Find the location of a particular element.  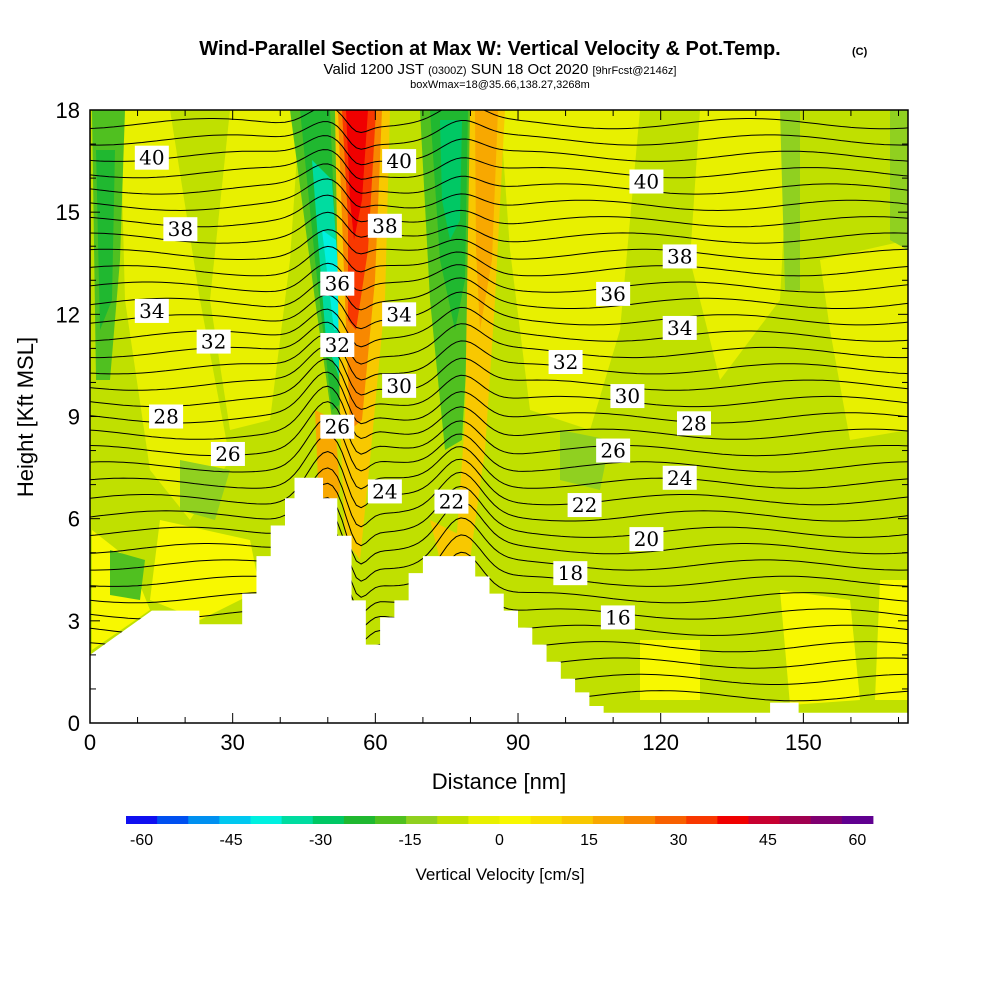

x-tick-label: 150 is located at coordinates (803, 742).